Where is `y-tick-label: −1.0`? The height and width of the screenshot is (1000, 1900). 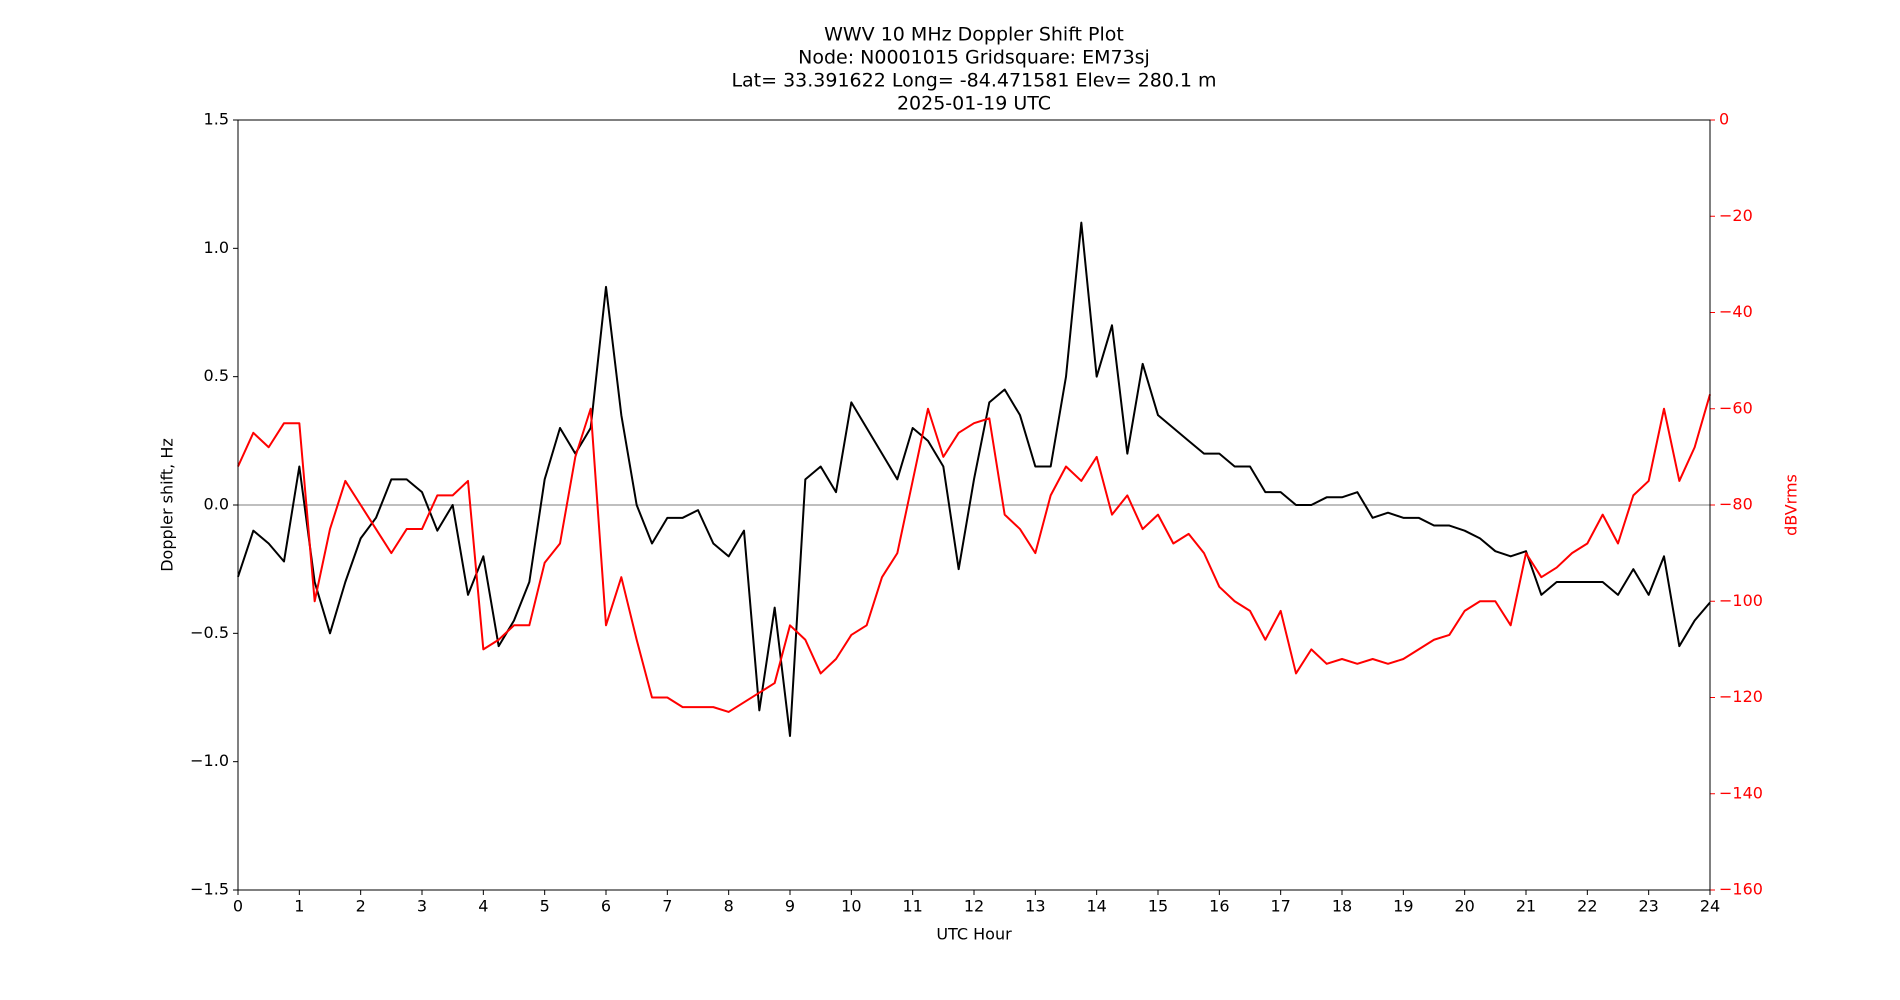
y-tick-label: −1.0 is located at coordinates (209, 760).